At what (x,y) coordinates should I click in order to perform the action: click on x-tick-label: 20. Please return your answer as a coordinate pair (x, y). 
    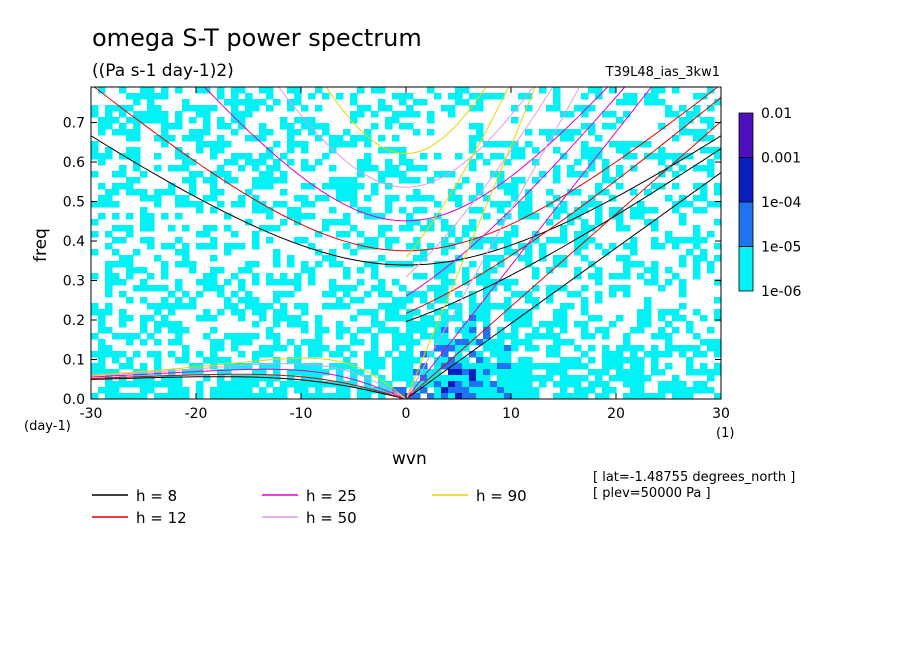
    Looking at the image, I should click on (616, 414).